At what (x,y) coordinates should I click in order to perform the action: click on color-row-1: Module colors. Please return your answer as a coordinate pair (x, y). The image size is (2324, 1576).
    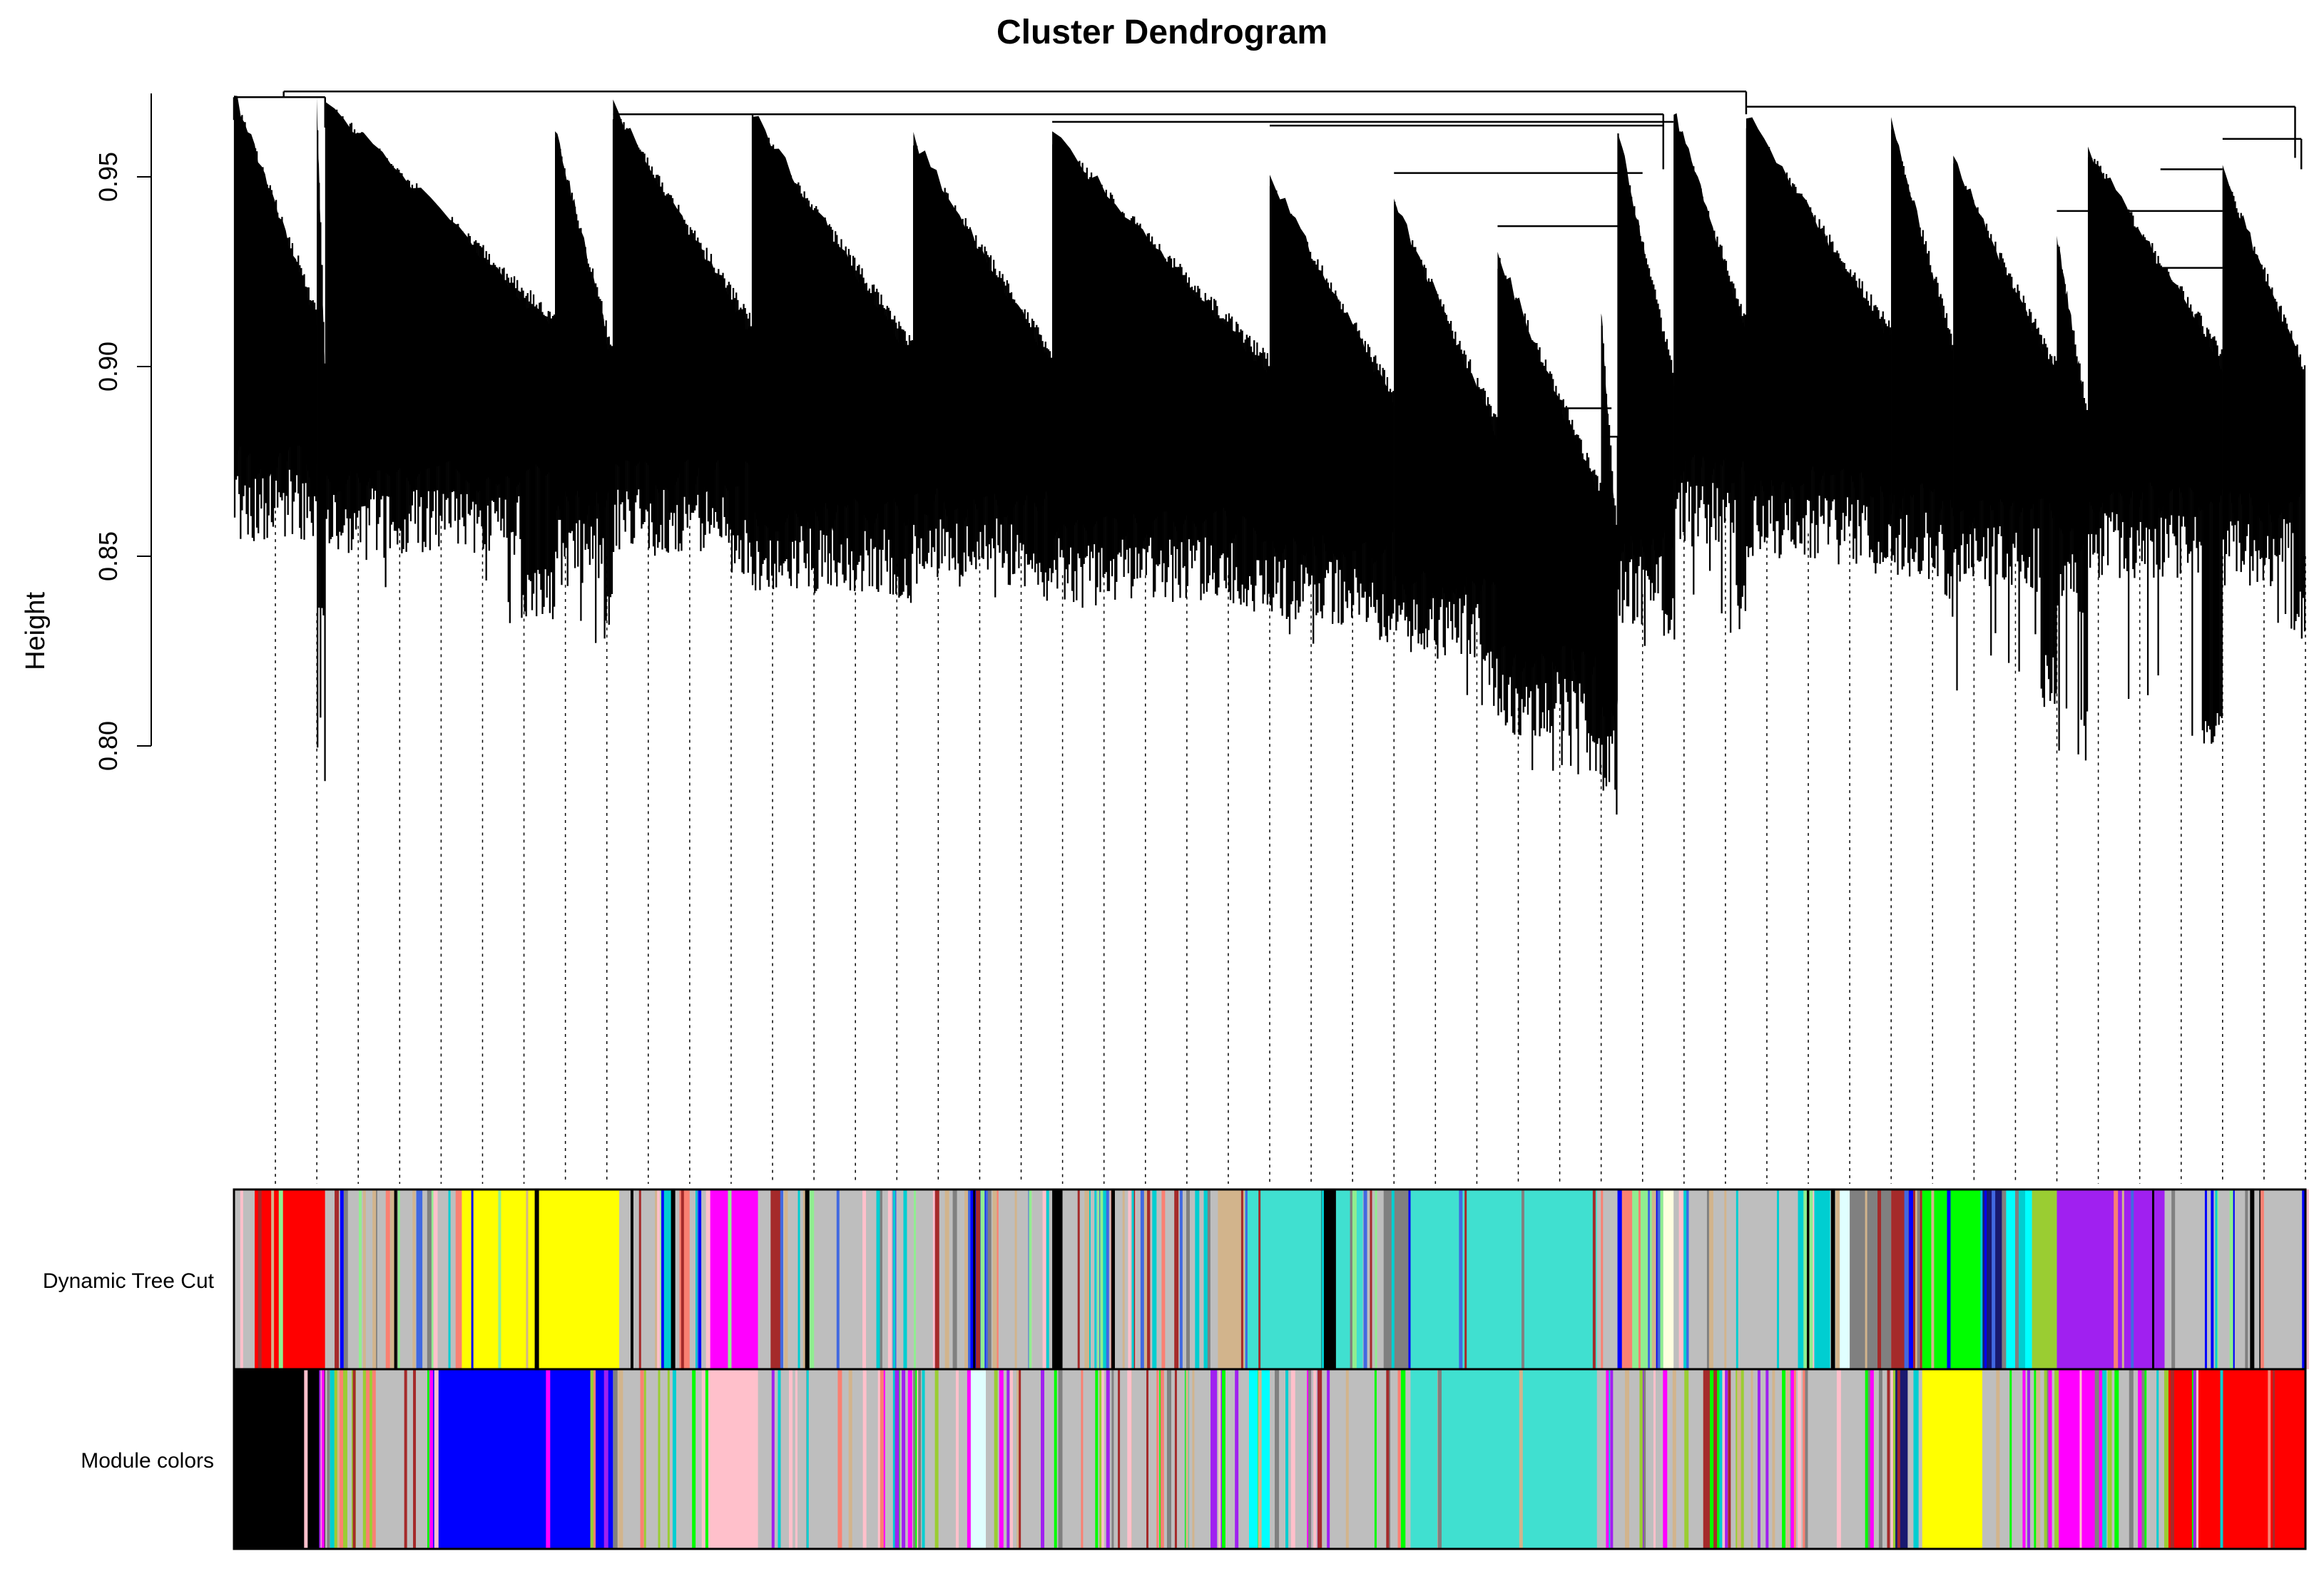
    Looking at the image, I should click on (1194, 1459).